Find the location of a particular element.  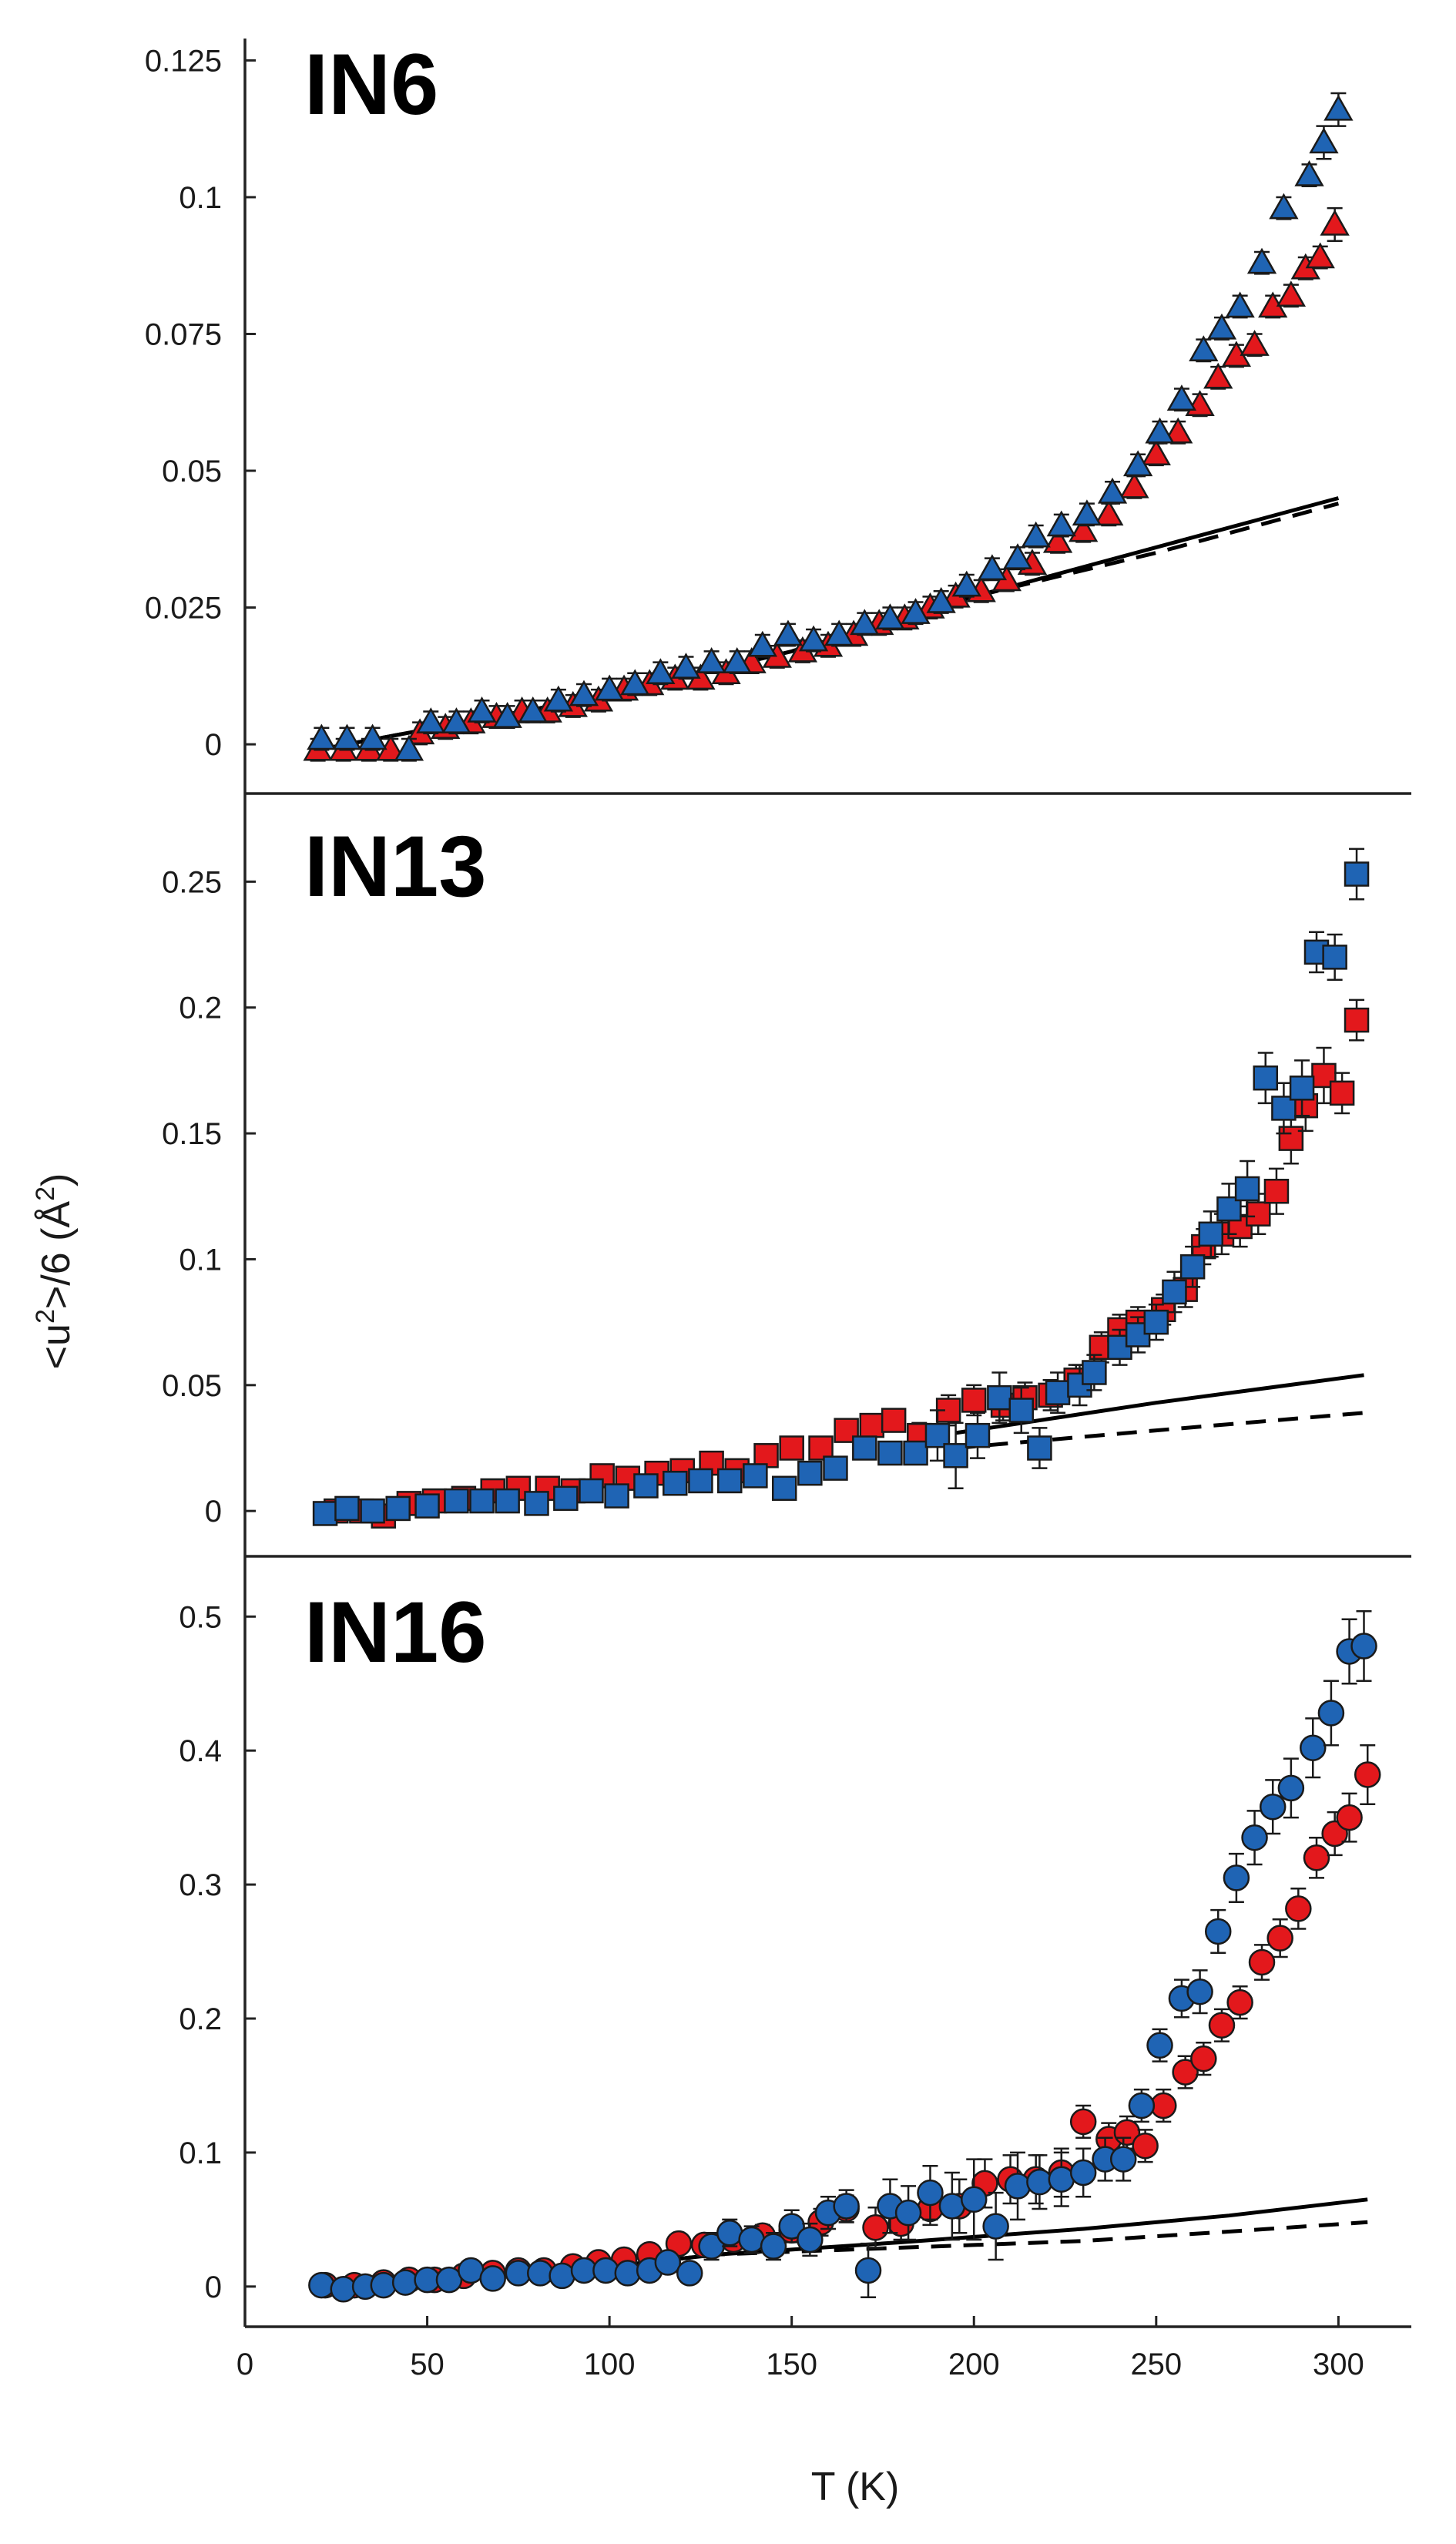

x-tick-label: 250 is located at coordinates (1156, 2364).